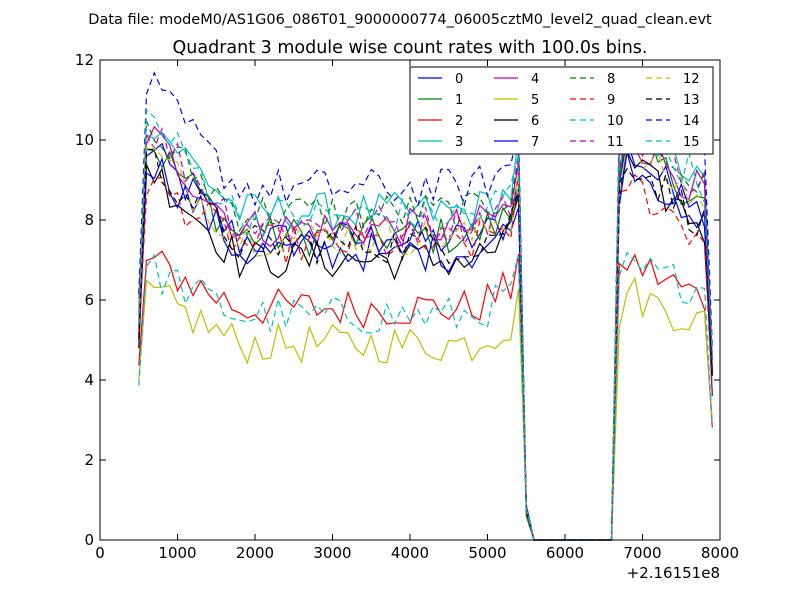  I want to click on x-tick-label: 7000, so click(642, 553).